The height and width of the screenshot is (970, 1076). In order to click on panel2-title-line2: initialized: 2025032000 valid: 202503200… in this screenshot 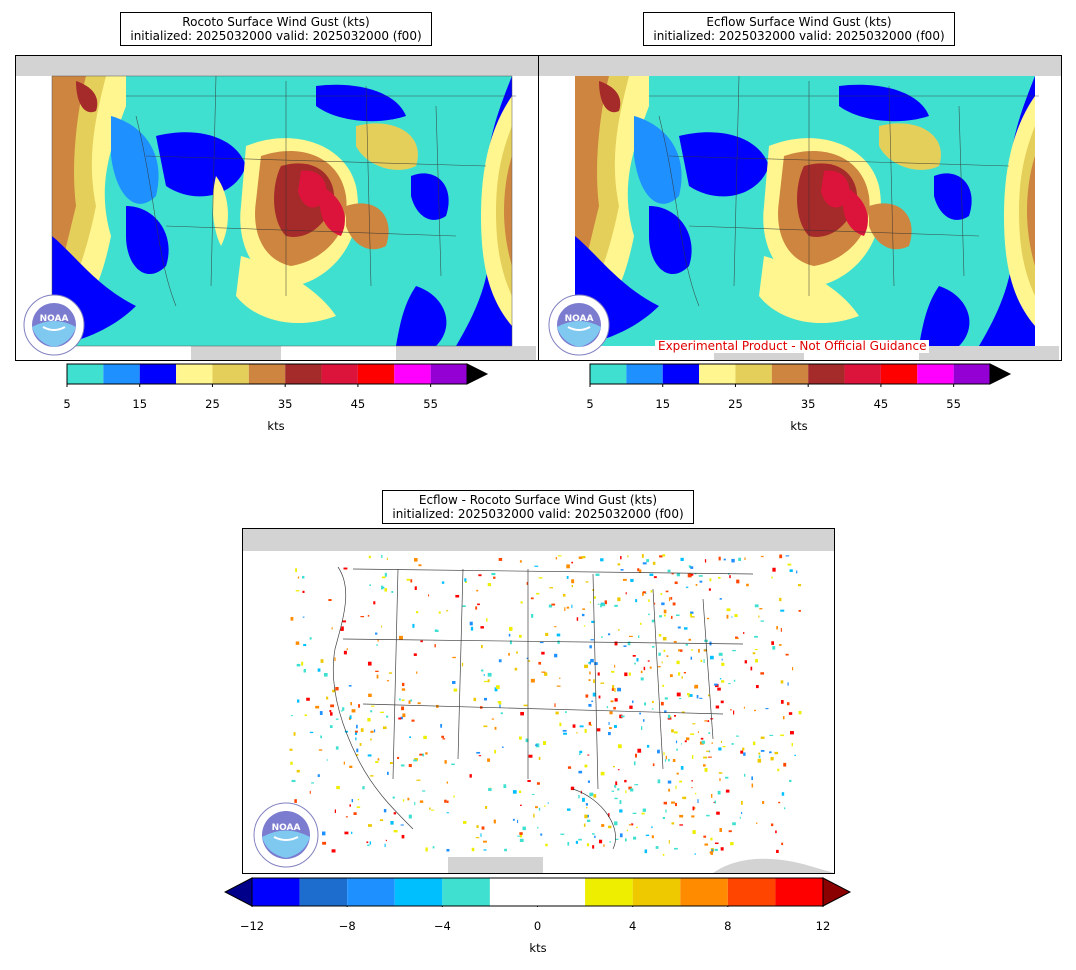, I will do `click(799, 36)`.